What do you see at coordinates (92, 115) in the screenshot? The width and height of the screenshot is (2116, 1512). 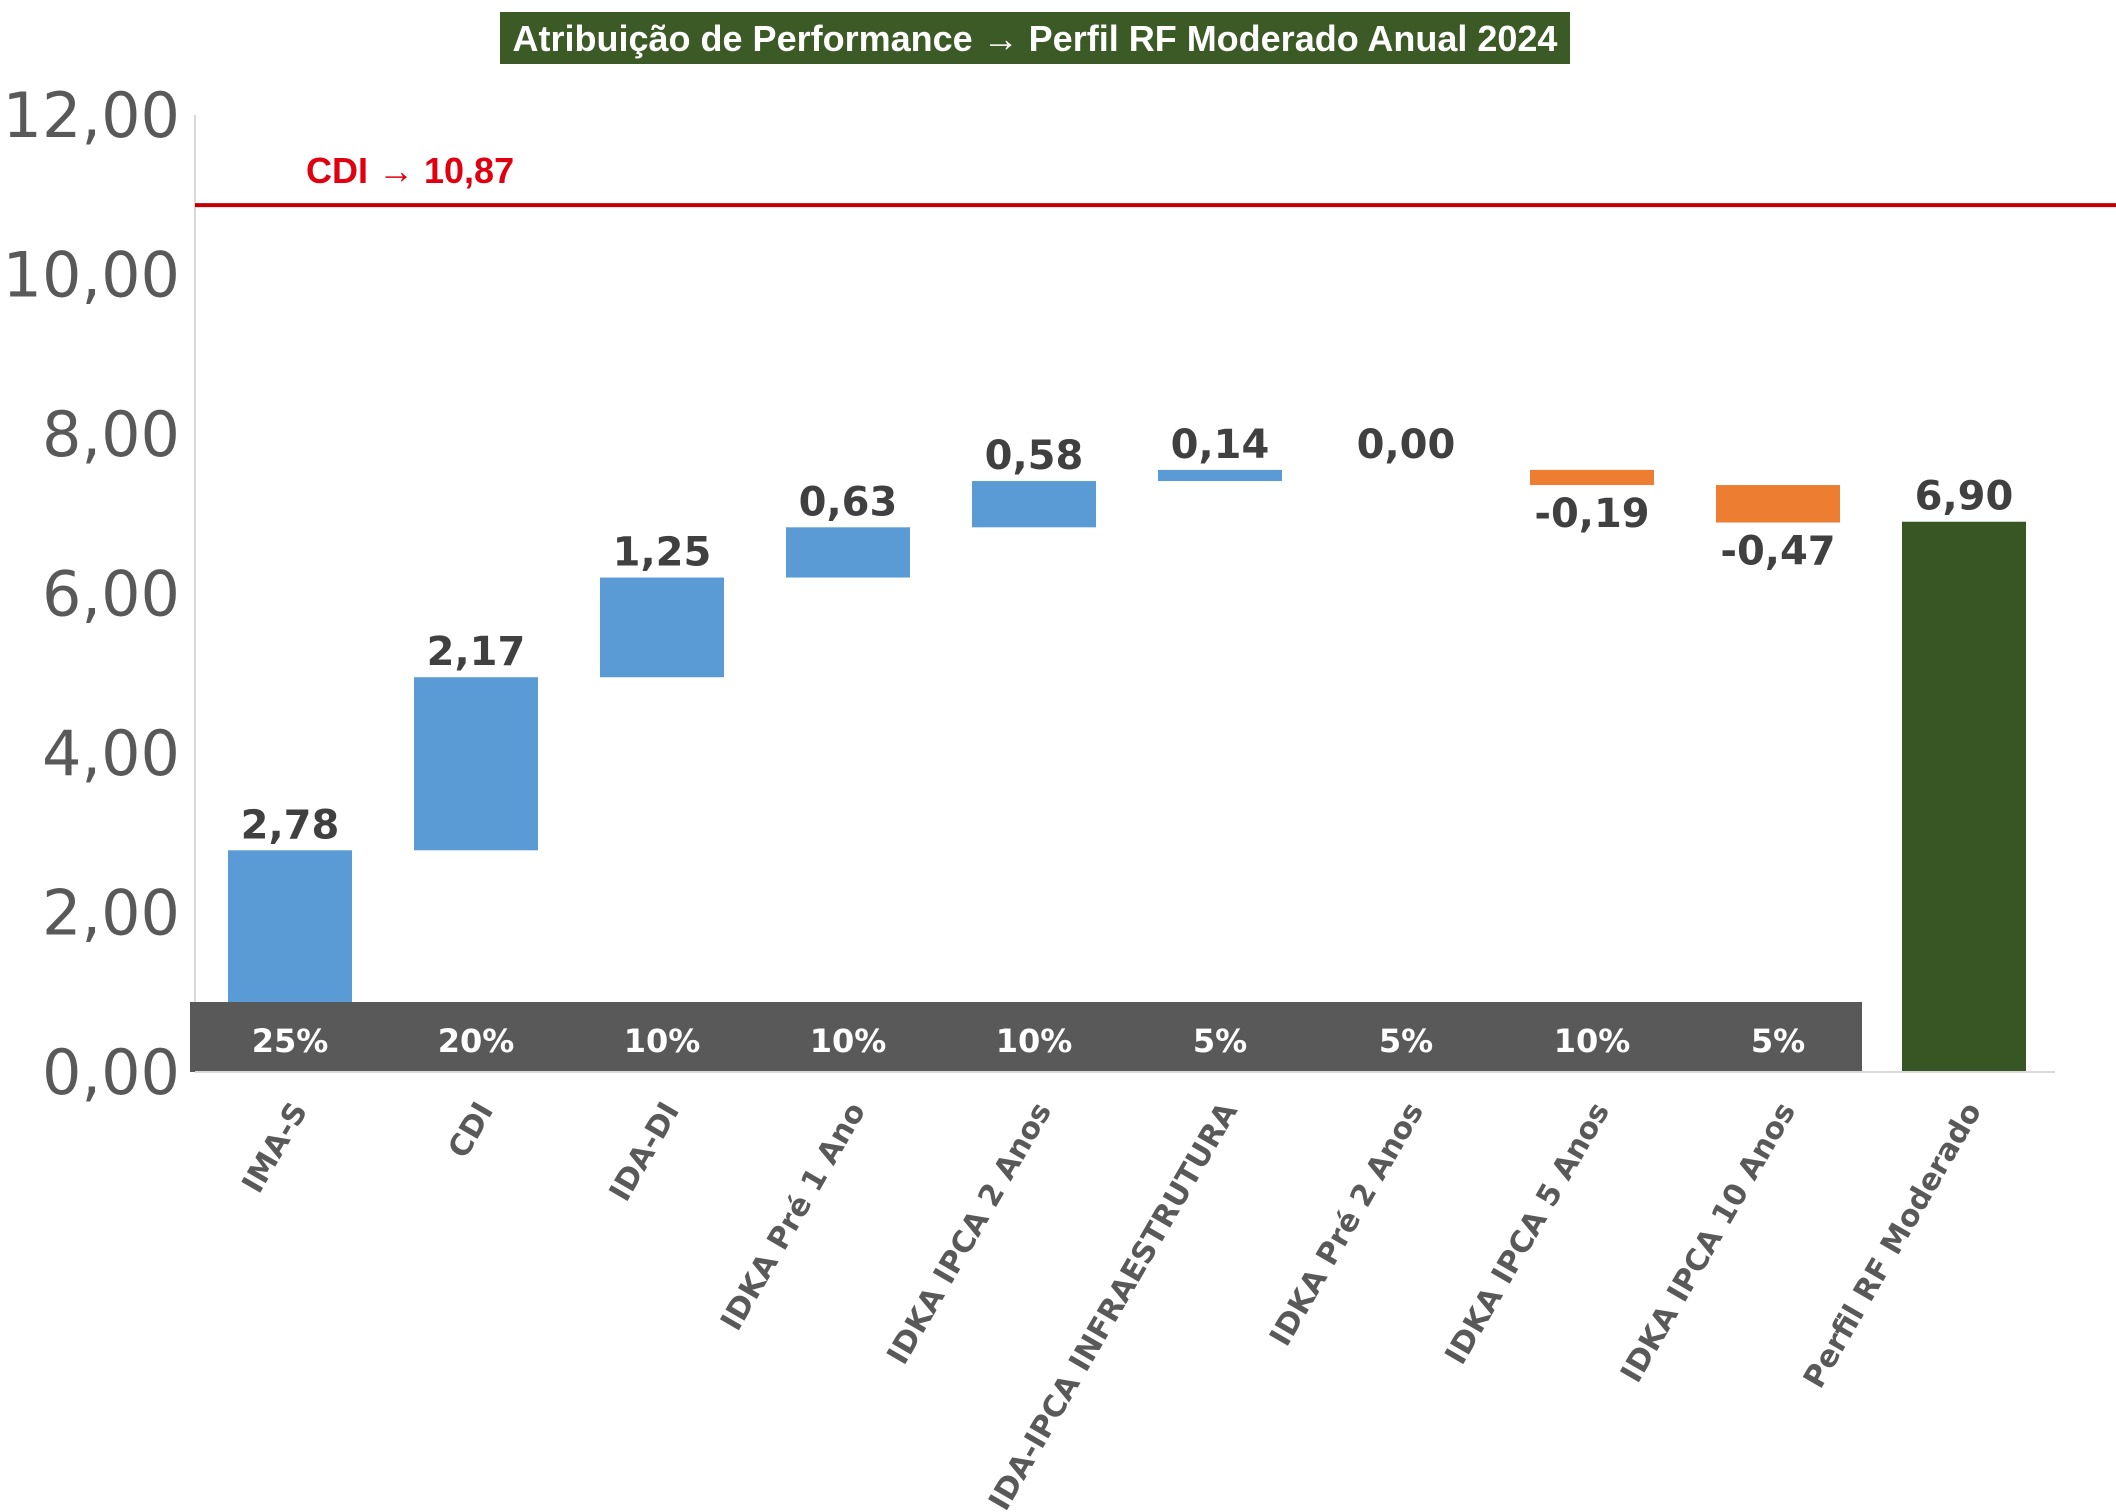 I see `y-tick-label: 12,00` at bounding box center [92, 115].